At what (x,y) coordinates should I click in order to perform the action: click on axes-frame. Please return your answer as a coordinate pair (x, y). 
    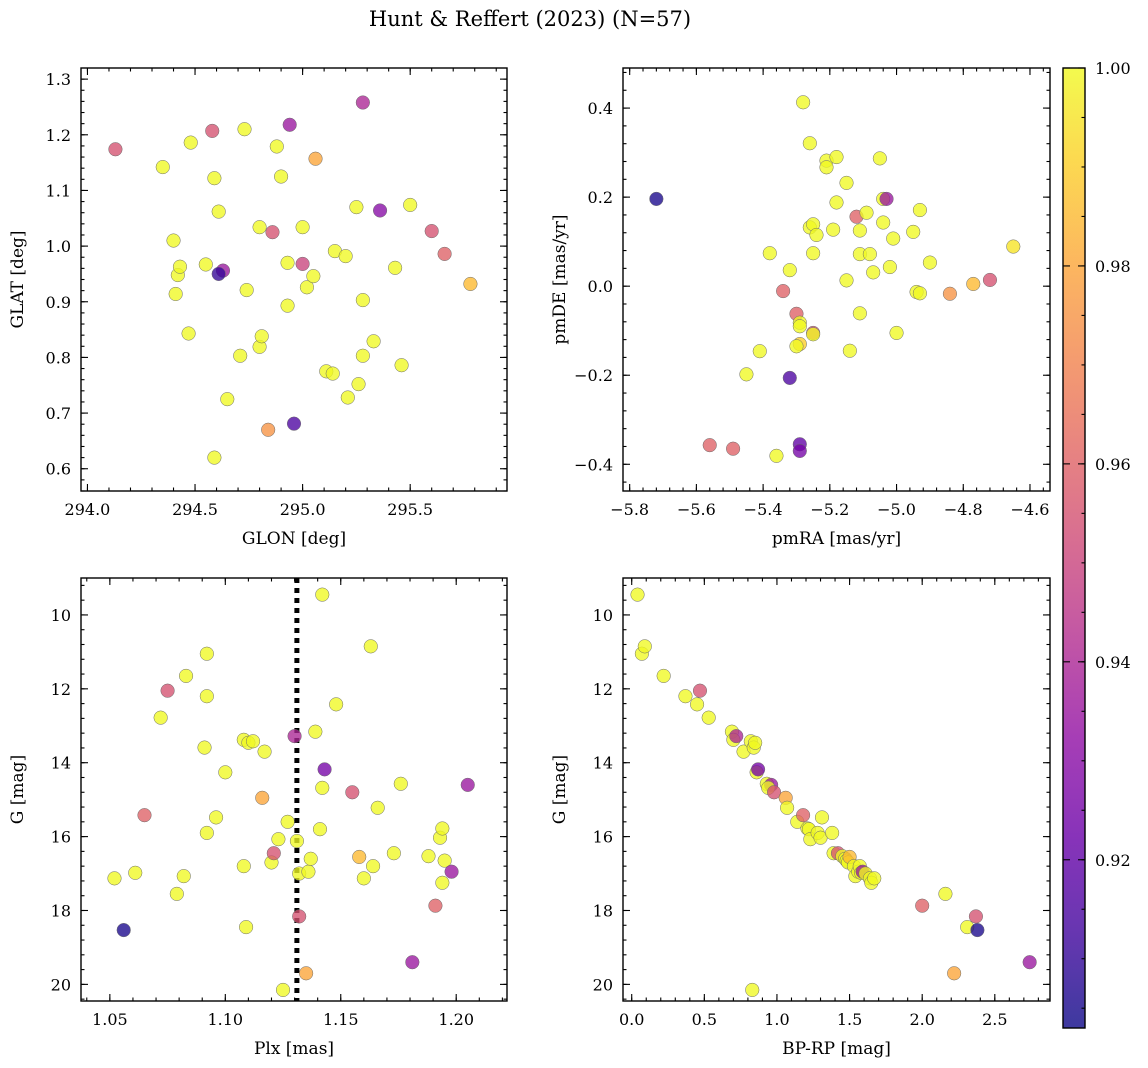
    Looking at the image, I should click on (836, 279).